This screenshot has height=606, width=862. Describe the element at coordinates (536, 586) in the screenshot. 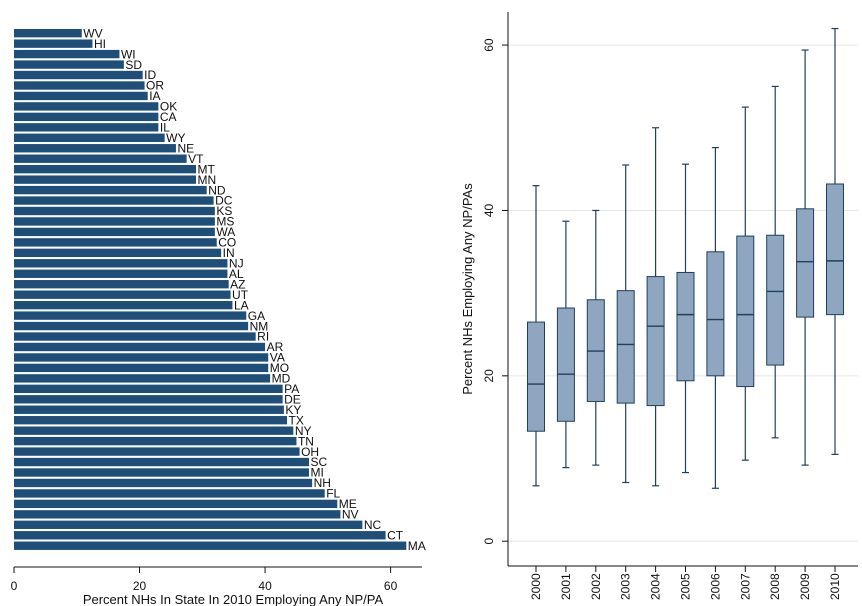

I see `box-x-tick-label: 2000` at that location.